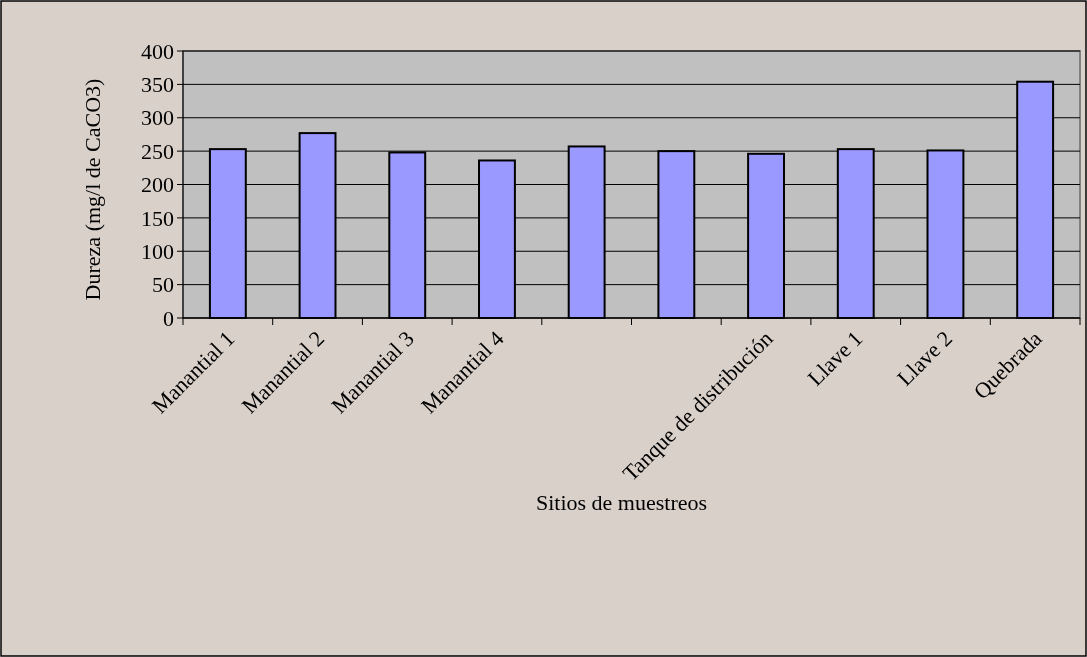 Image resolution: width=1087 pixels, height=657 pixels. I want to click on y-tick-label: 200, so click(157, 185).